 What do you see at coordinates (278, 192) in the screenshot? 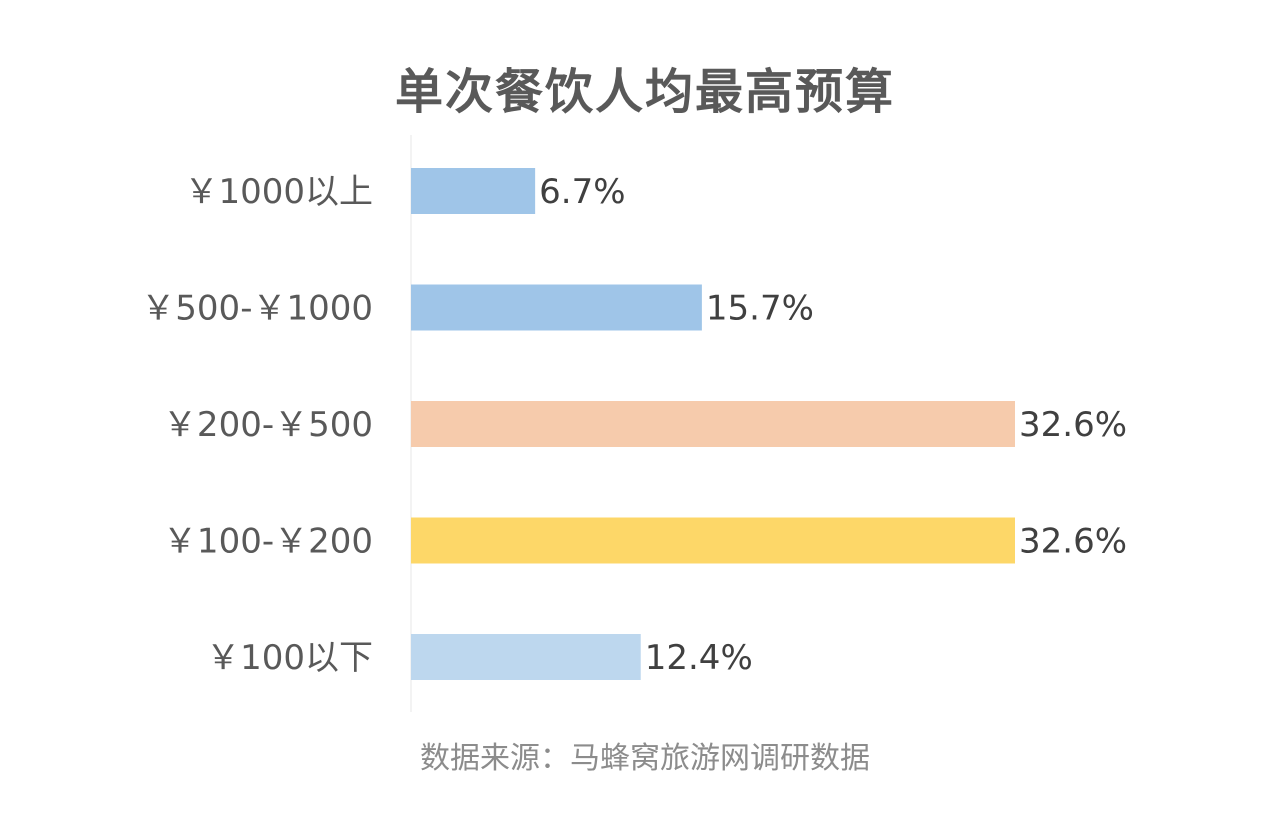
I see `category-label-0: ￥1000以上` at bounding box center [278, 192].